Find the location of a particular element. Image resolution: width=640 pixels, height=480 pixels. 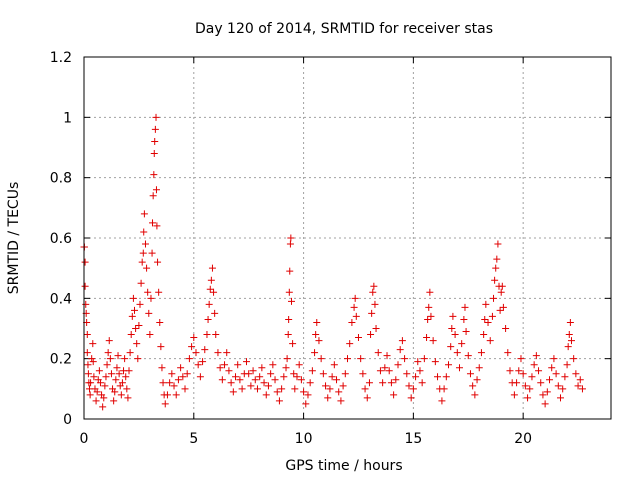

y-tick-label: 0.8 is located at coordinates (61, 179).